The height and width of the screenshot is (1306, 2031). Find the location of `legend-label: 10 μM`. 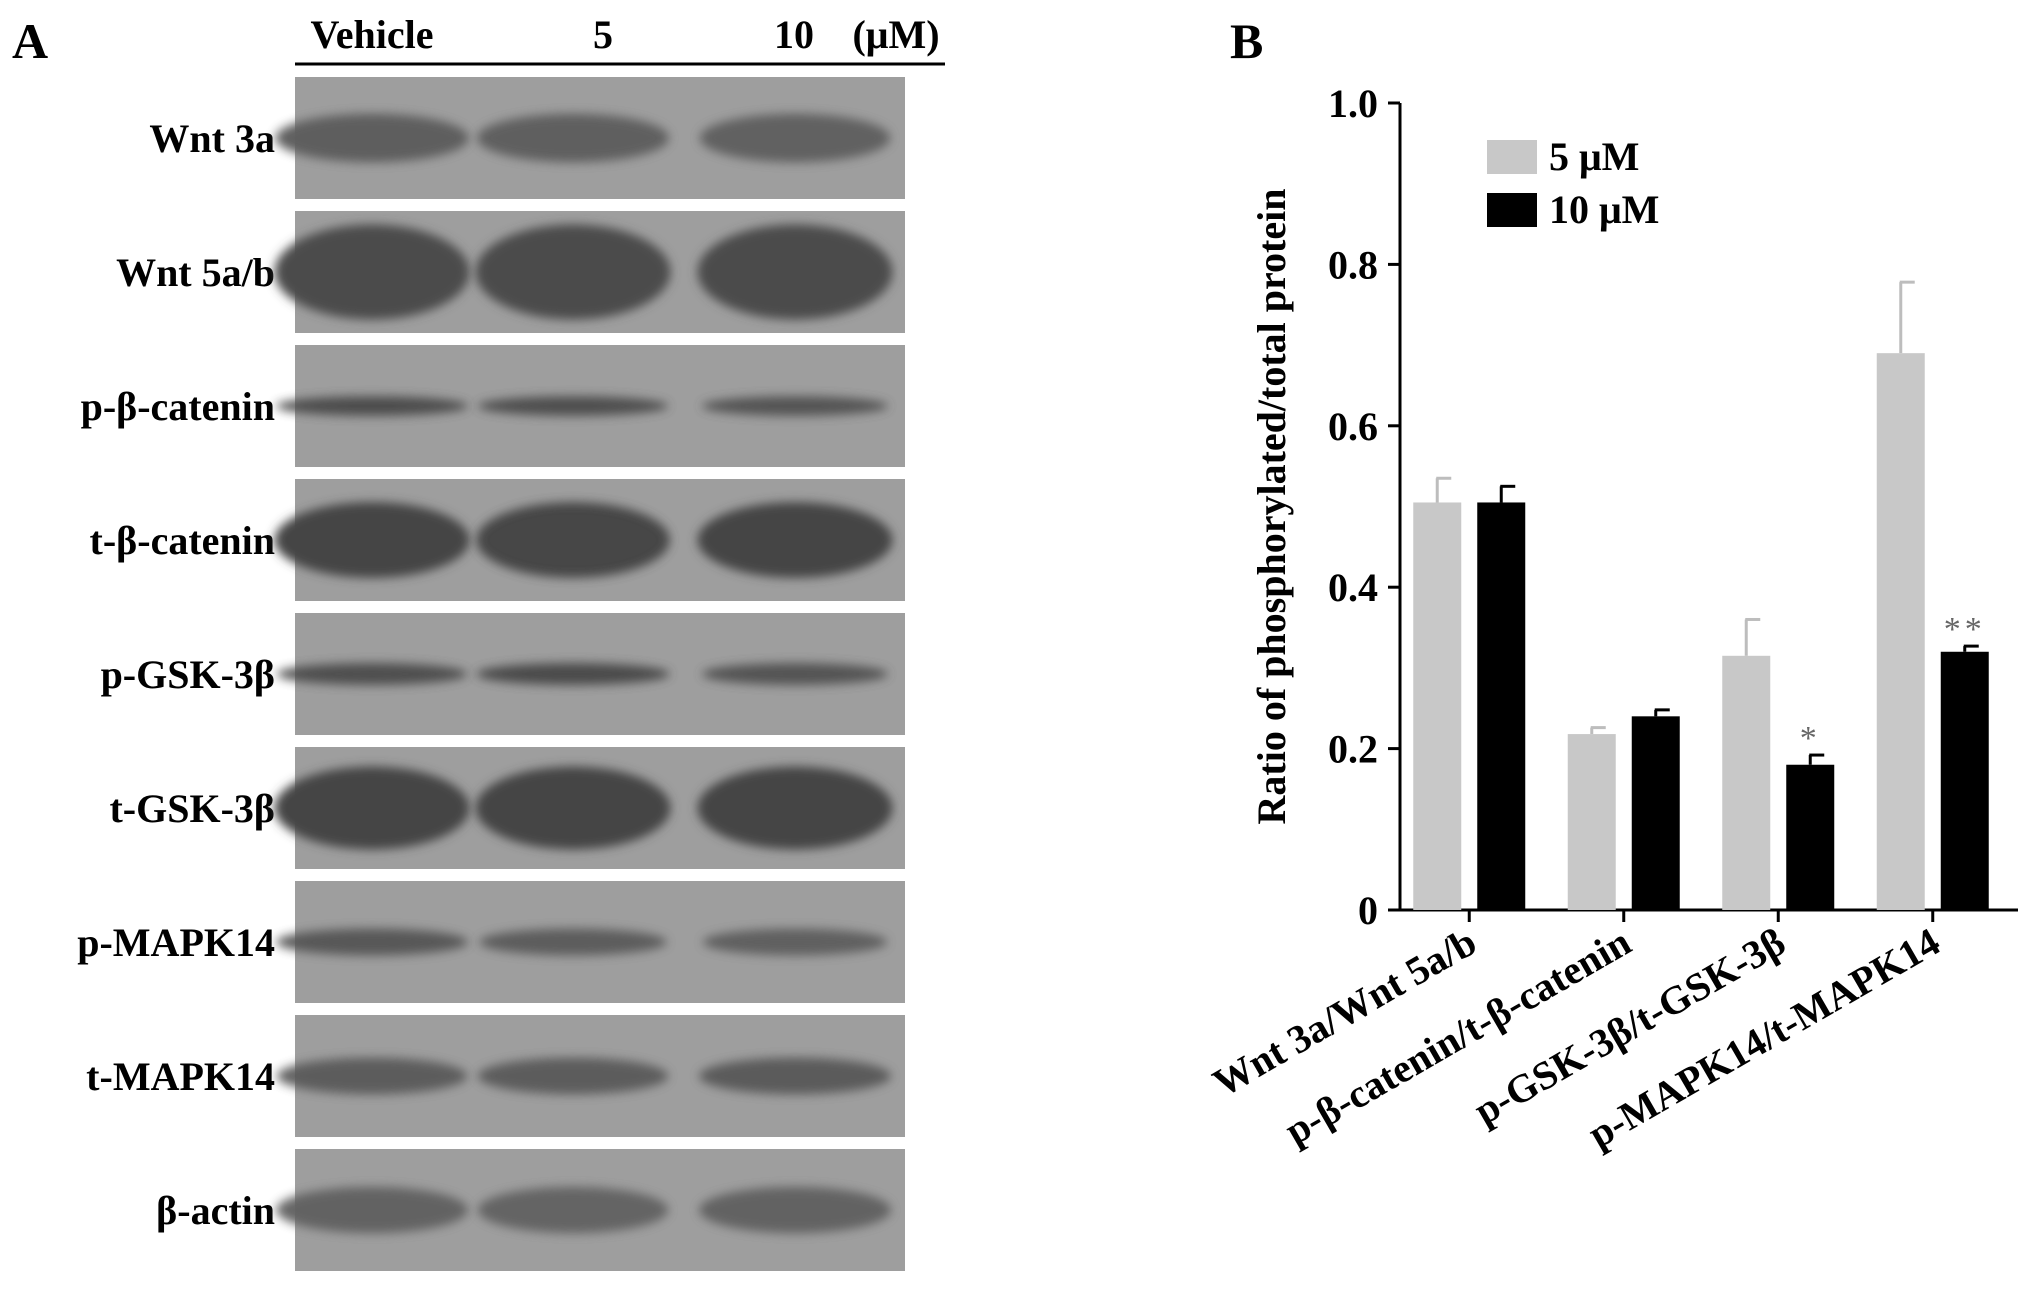

legend-label: 10 μM is located at coordinates (1604, 209).